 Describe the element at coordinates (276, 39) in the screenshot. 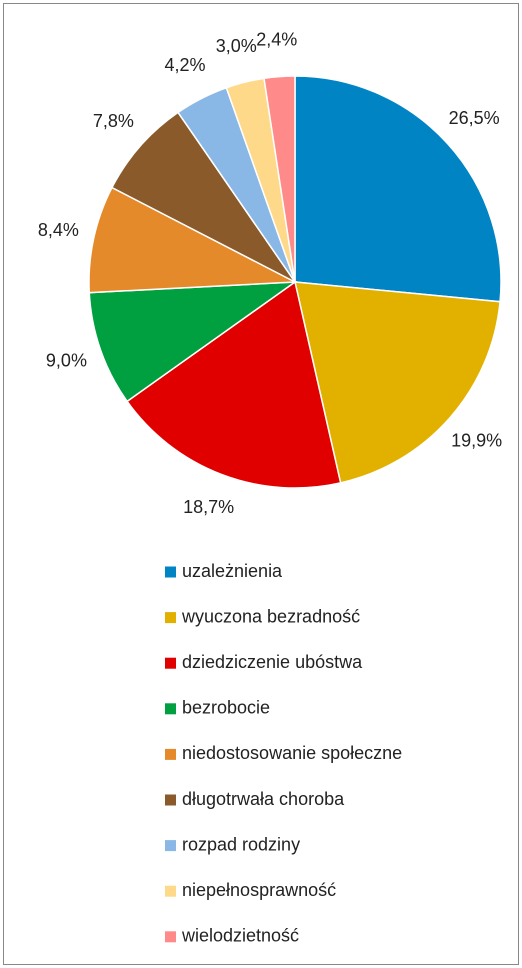

I see `data-label: 2,4%` at that location.